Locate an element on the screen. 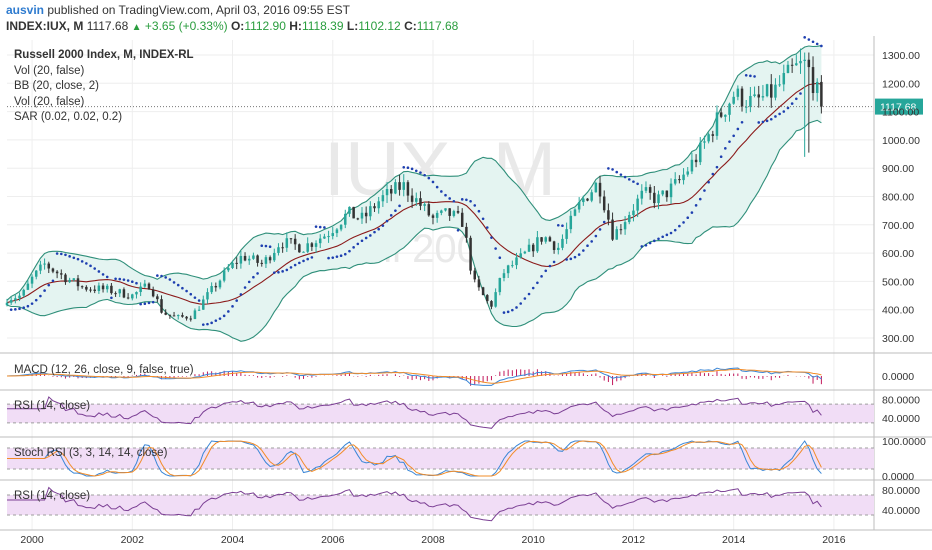  rsi-pane-2-label: RSI (14, close) is located at coordinates (52, 496).